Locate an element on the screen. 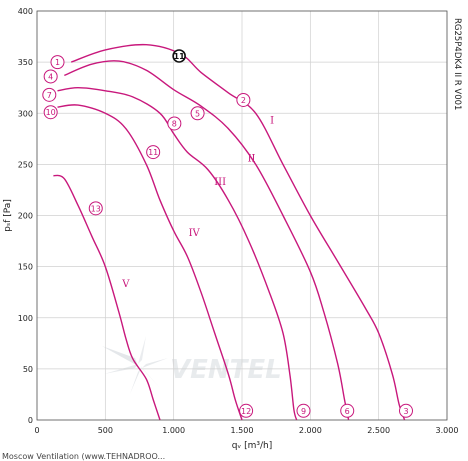  operating-point-marker: 5 is located at coordinates (197, 113).